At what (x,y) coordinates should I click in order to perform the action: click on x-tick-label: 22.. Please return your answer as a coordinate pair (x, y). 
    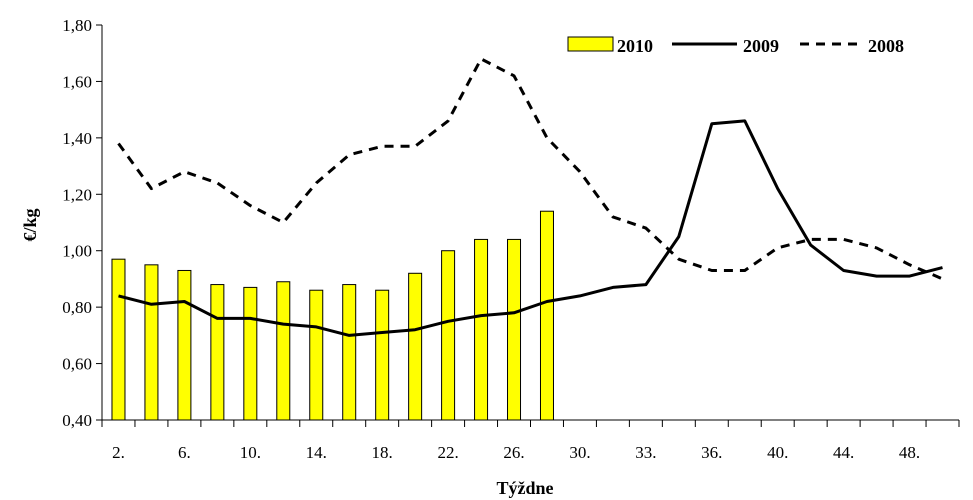
    Looking at the image, I should click on (447, 452).